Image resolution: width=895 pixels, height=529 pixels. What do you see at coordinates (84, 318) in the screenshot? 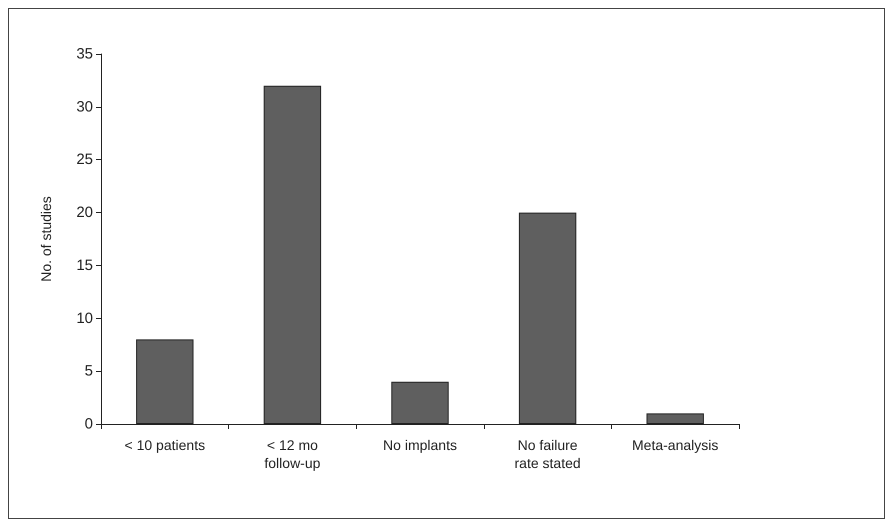
I see `y-tick-label: 10` at bounding box center [84, 318].